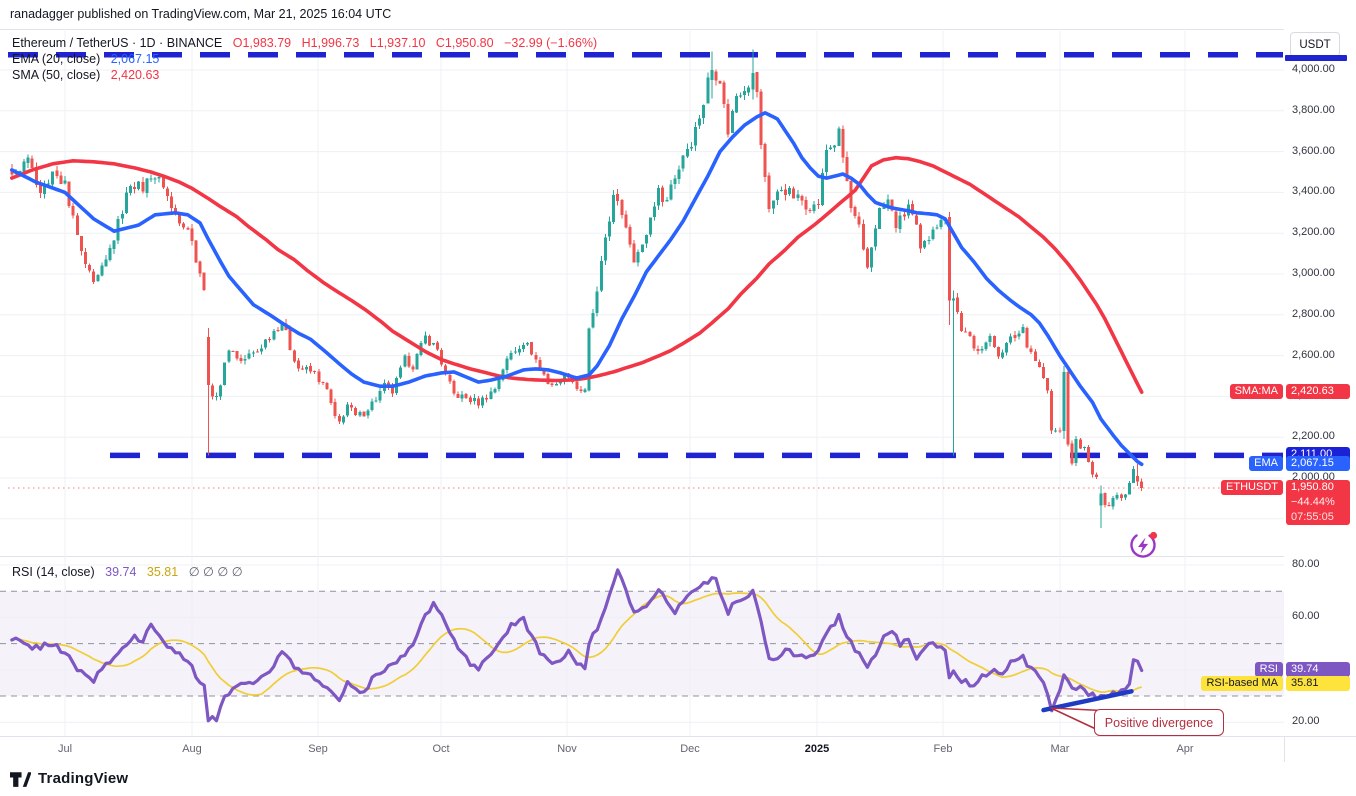 This screenshot has width=1356, height=796. What do you see at coordinates (678, 29) in the screenshot?
I see `top-border` at bounding box center [678, 29].